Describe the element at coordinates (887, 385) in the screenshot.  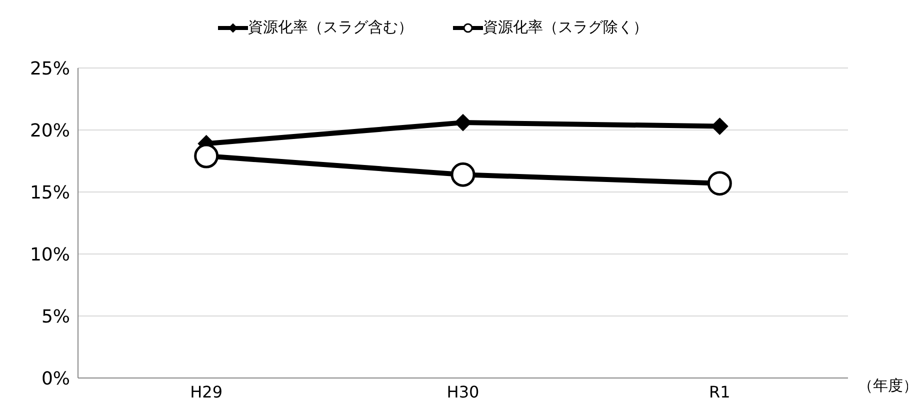
I see `x-axis-title: （年度）` at that location.